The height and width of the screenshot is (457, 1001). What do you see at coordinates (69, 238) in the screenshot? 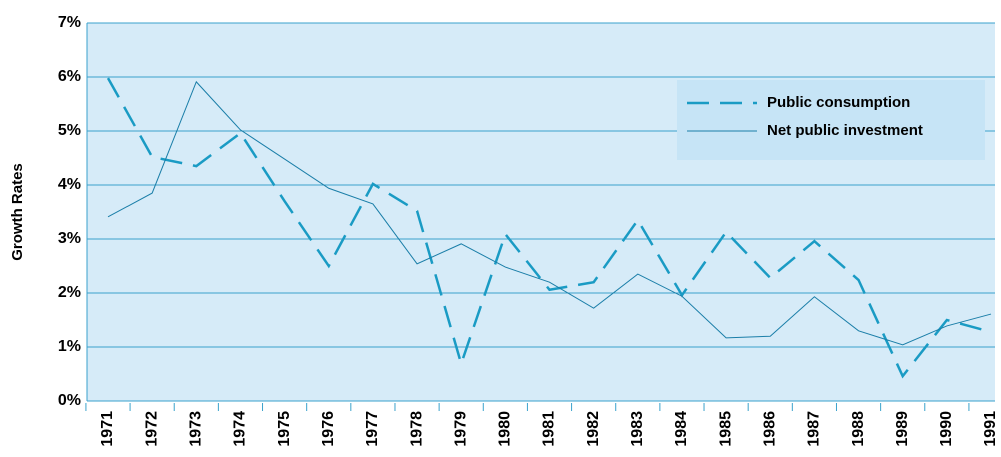
I see `y-tick-label: 3%` at bounding box center [69, 238].